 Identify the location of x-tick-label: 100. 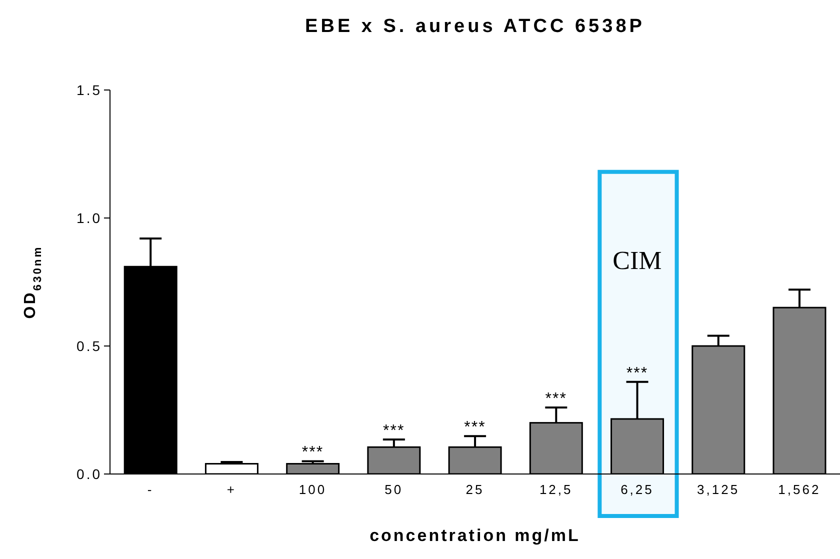
(312, 489).